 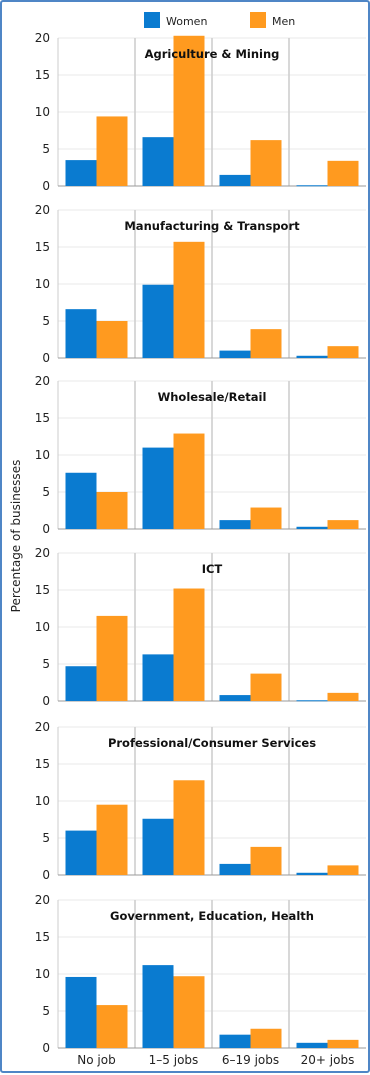 What do you see at coordinates (212, 397) in the screenshot?
I see `panel-title: Wholesale/Retail` at bounding box center [212, 397].